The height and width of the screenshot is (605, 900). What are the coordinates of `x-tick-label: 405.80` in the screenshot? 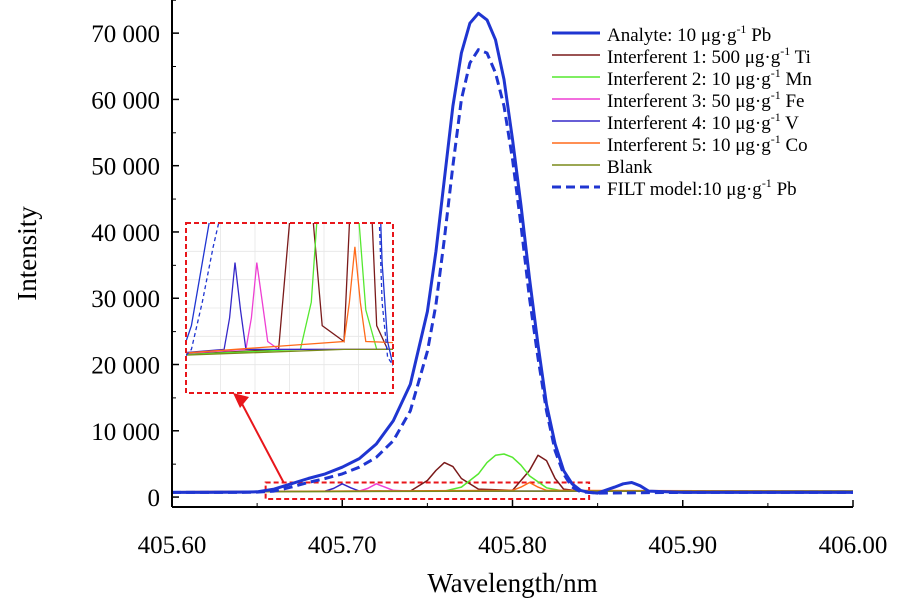 It's located at (512, 545).